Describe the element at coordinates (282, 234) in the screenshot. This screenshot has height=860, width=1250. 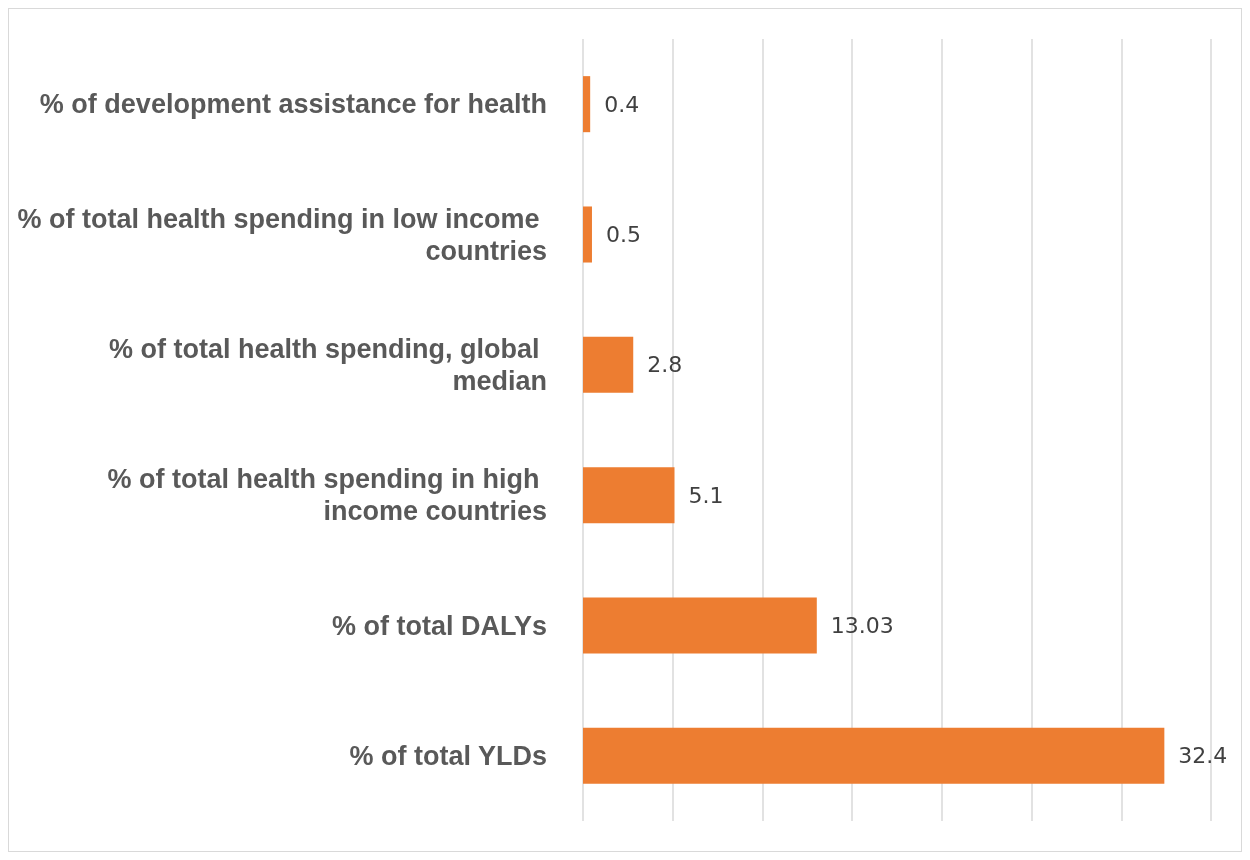
I see `y-tick-label: % of total health spending in low income countries` at that location.